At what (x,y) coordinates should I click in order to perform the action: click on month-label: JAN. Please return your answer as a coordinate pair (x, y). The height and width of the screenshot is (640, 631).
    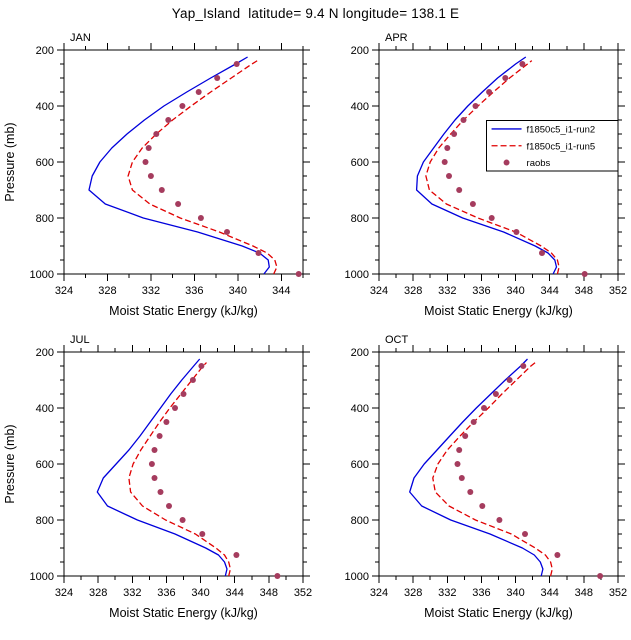
    Looking at the image, I should click on (80, 38).